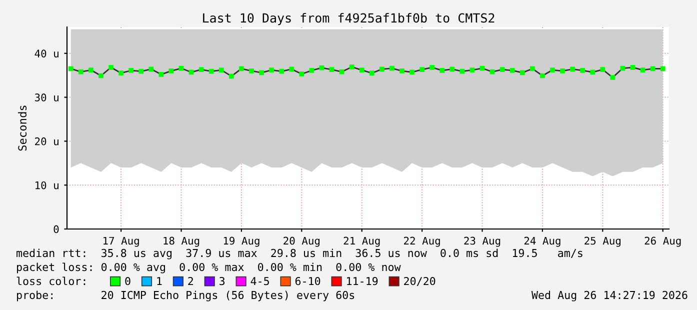 The height and width of the screenshot is (310, 697). Describe the element at coordinates (46, 141) in the screenshot. I see `y-tick-label: 20 u` at that location.